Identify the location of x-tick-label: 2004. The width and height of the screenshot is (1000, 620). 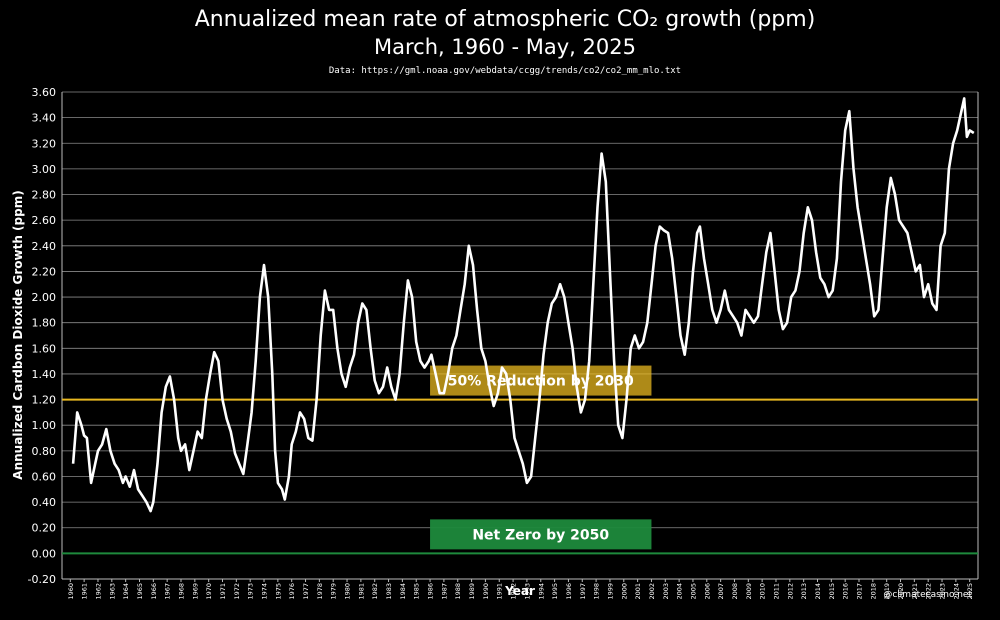
(680, 591).